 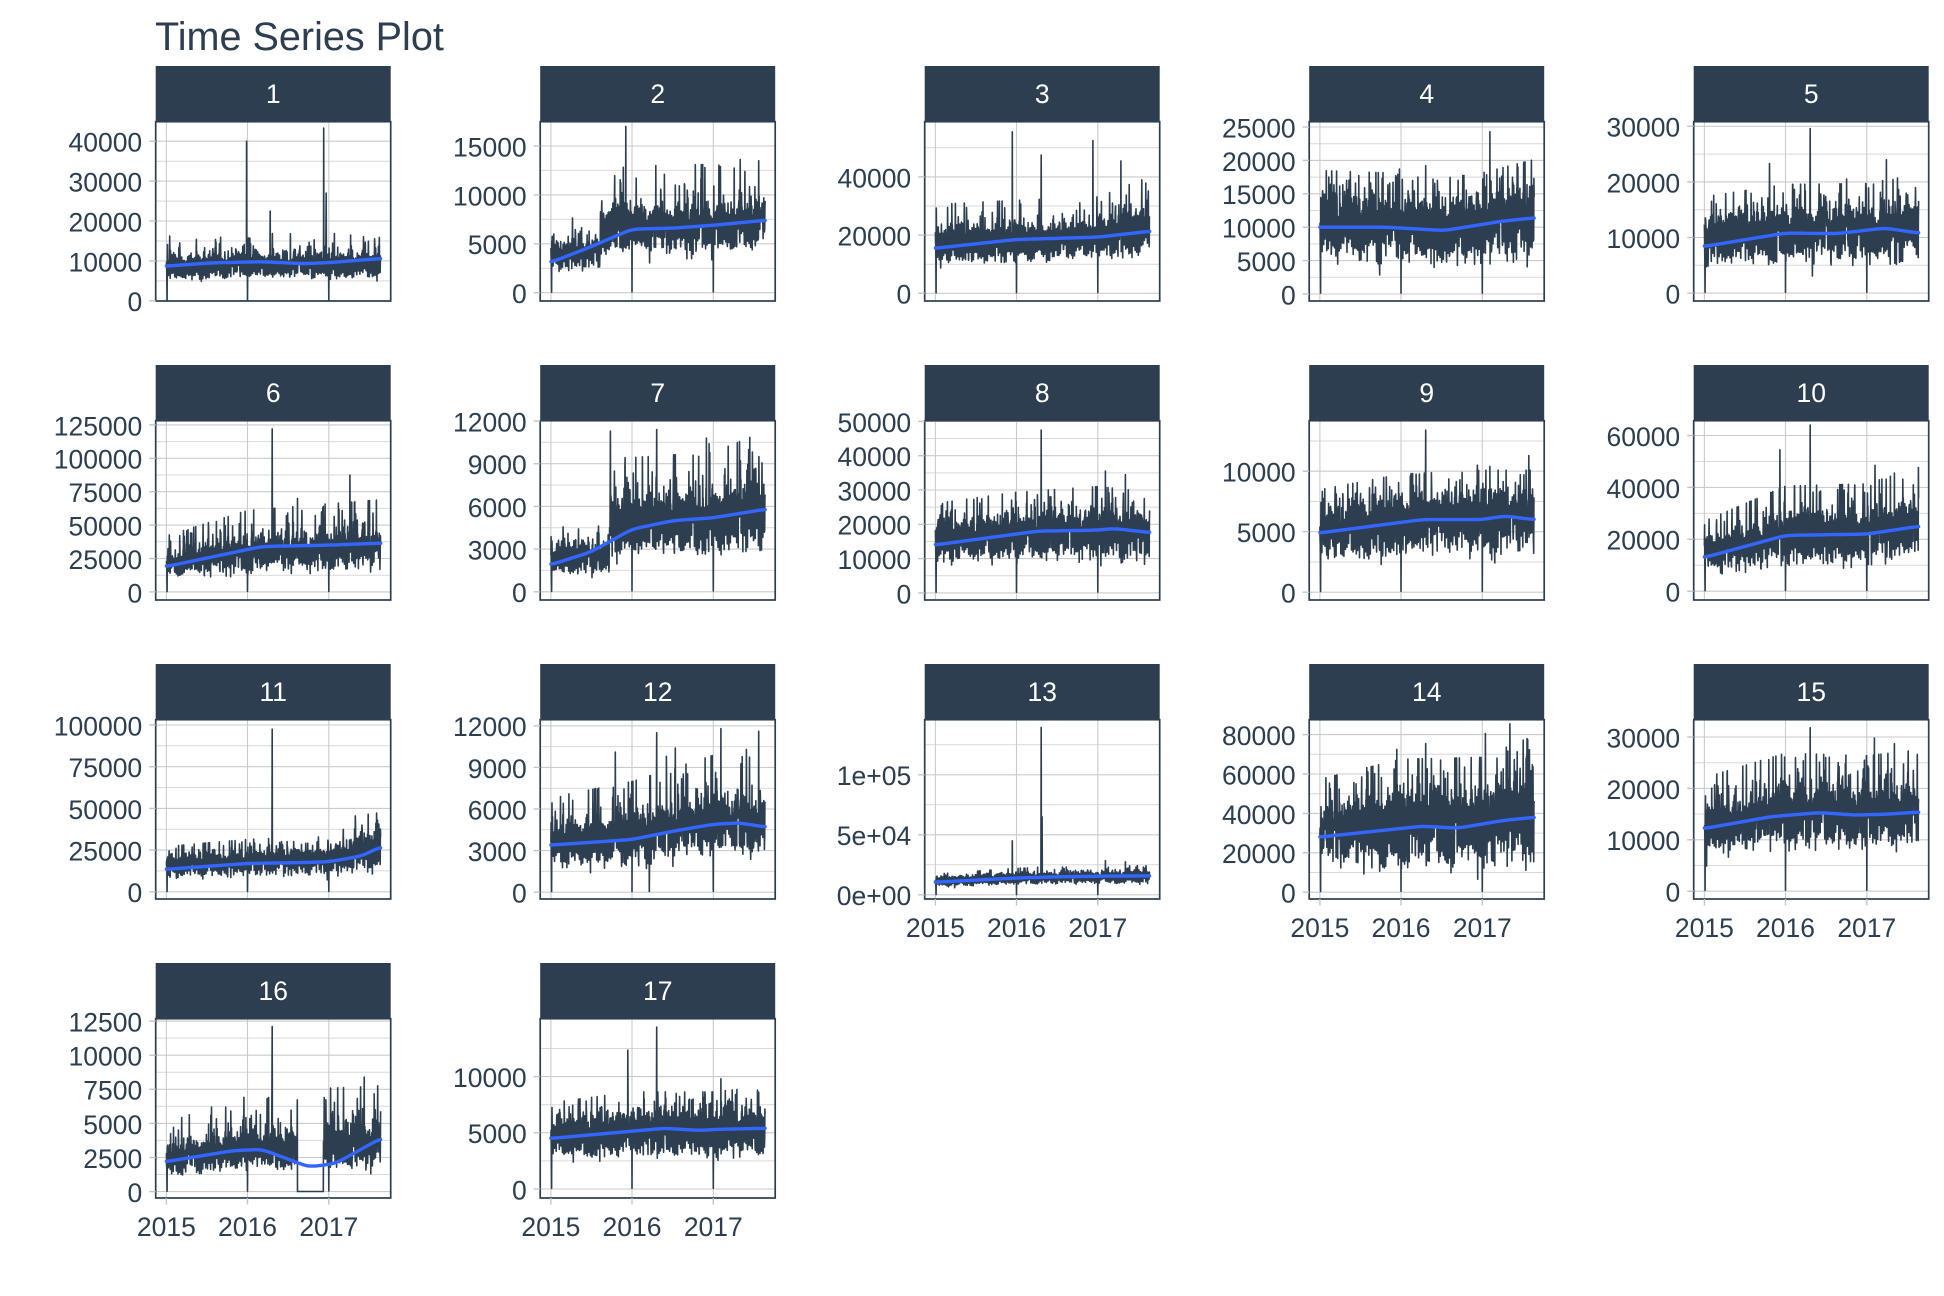 I want to click on svg-text: 17, so click(x=657, y=991).